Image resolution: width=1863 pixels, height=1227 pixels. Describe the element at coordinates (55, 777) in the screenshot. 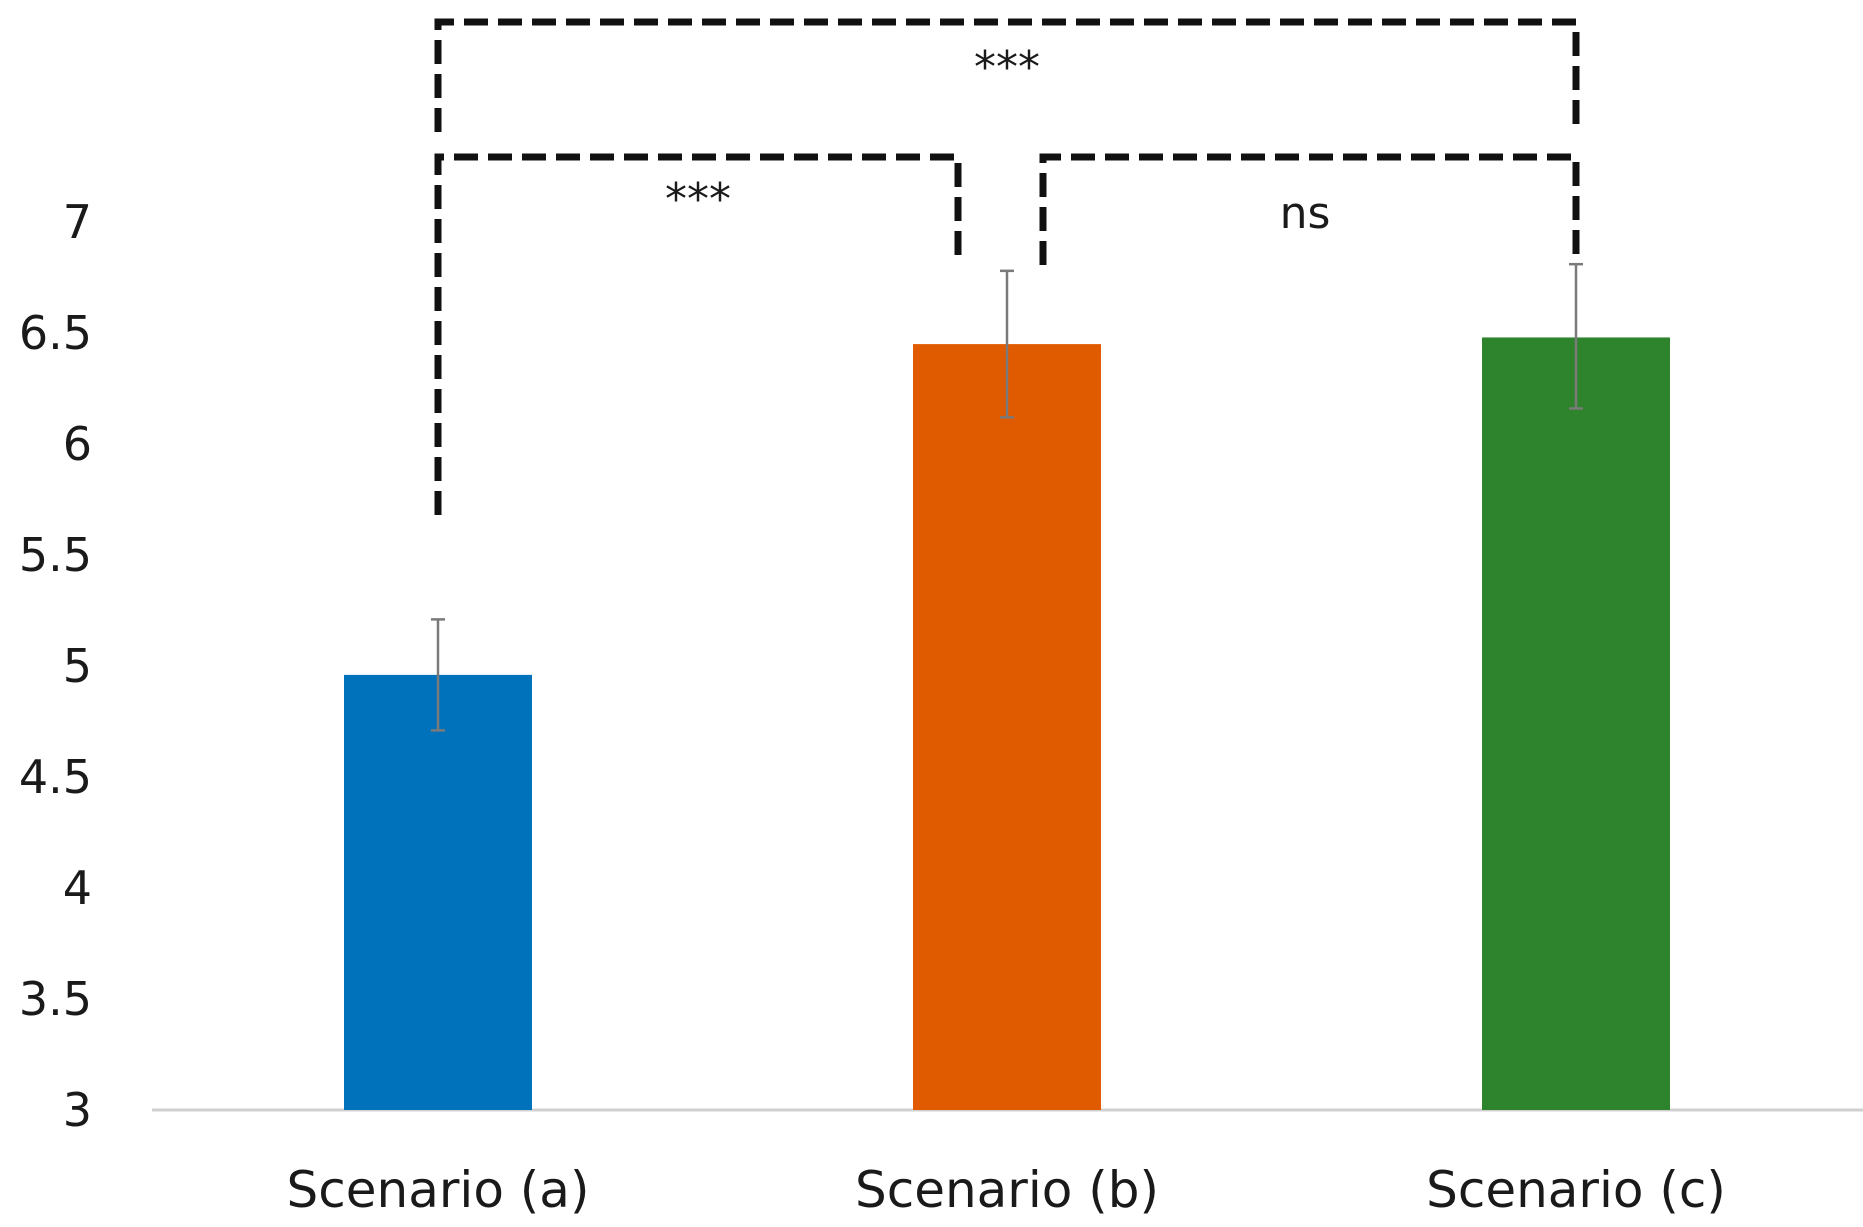

I see `y-tick-label: 4.5` at that location.